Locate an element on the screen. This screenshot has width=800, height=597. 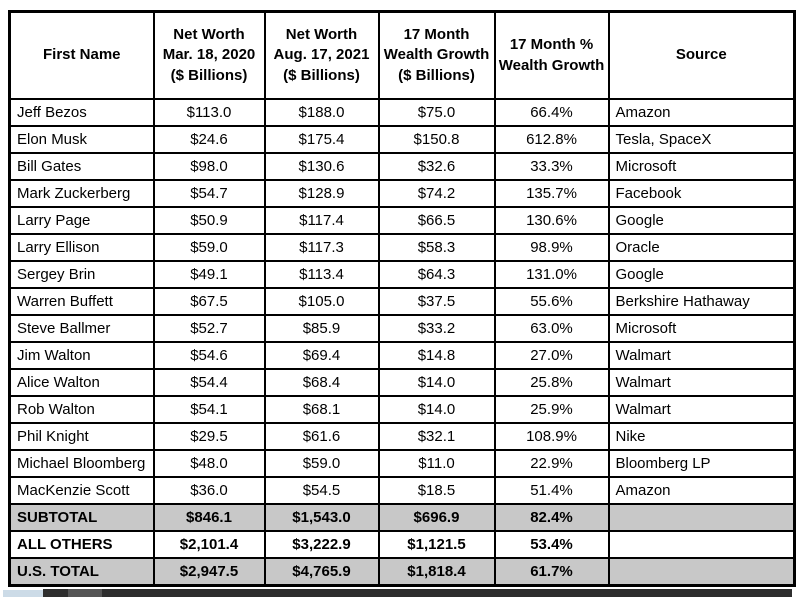
value-cell: $105.0 is located at coordinates (321, 301).